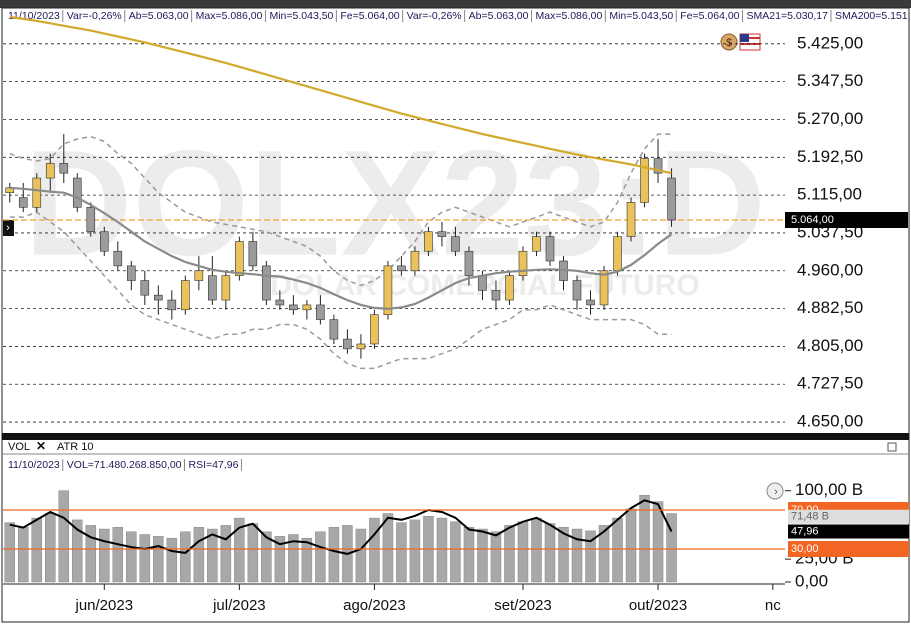 The image size is (911, 625). Describe the element at coordinates (104, 605) in the screenshot. I see `x-tick-label: jun/2023` at that location.